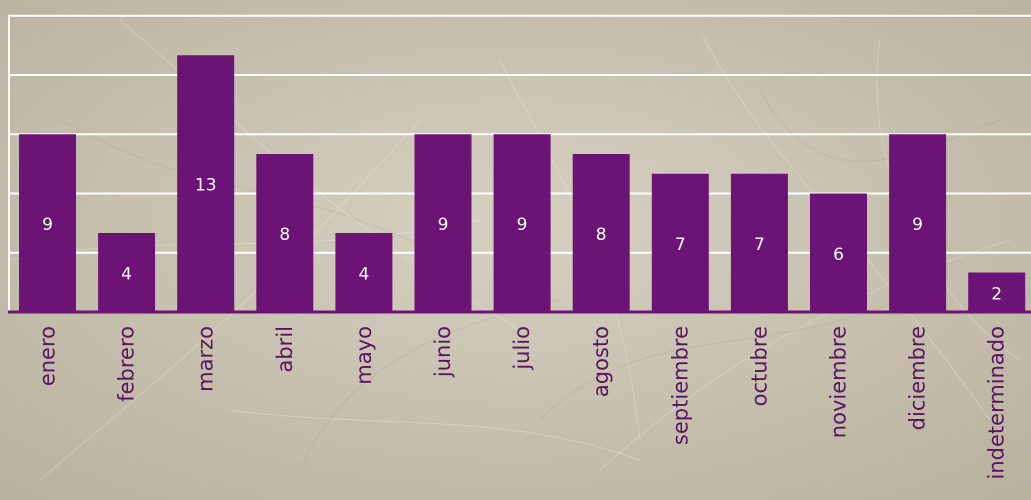 The height and width of the screenshot is (500, 1031). I want to click on category-label: mayo, so click(364, 355).